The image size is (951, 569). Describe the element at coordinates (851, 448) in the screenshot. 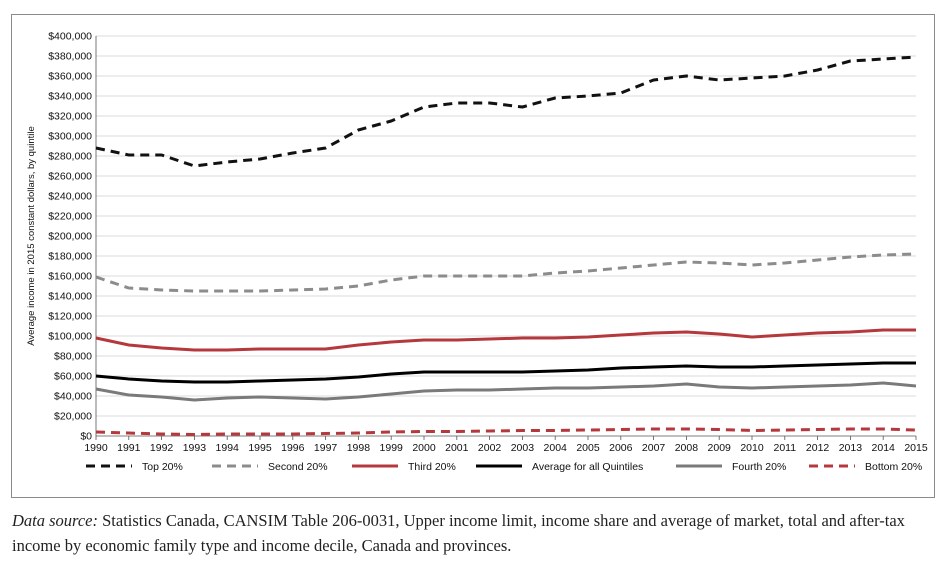

I see `x-tick-label: 2013` at that location.